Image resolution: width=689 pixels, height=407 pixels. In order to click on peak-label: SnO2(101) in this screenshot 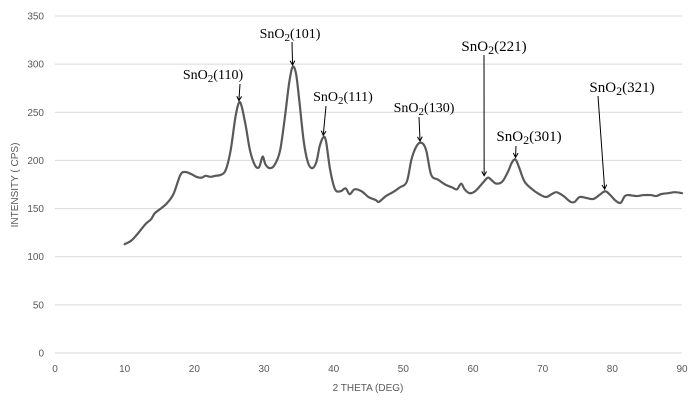, I will do `click(290, 35)`.